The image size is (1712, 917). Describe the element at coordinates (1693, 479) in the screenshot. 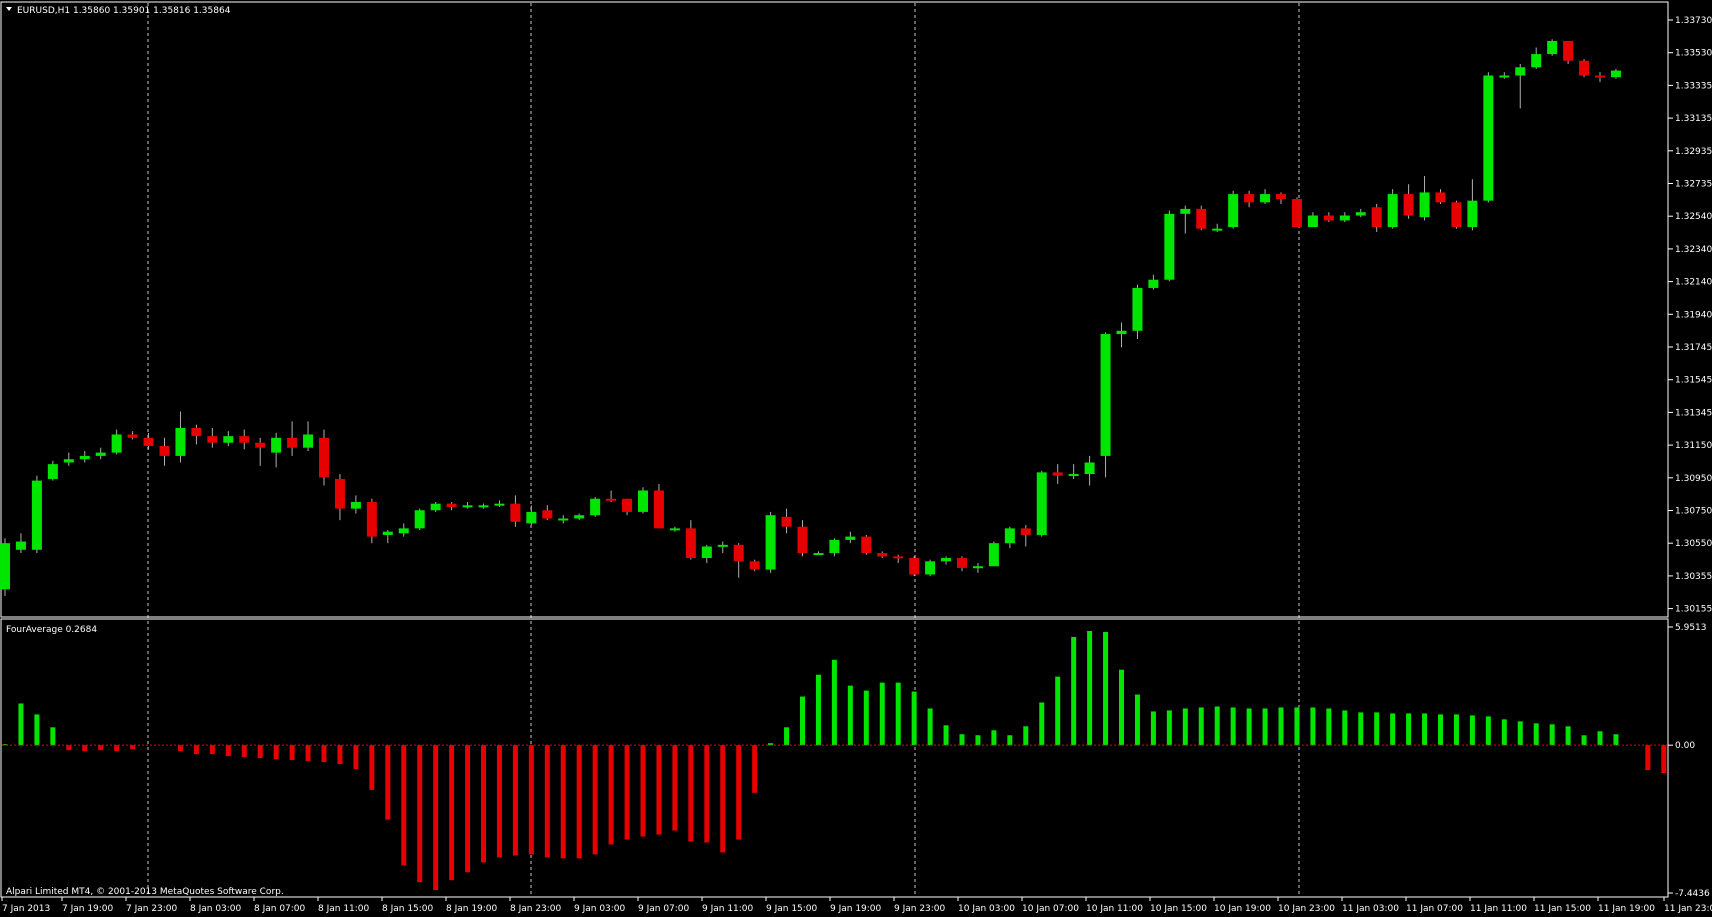

I see `price-tick-label: 1.30950` at that location.